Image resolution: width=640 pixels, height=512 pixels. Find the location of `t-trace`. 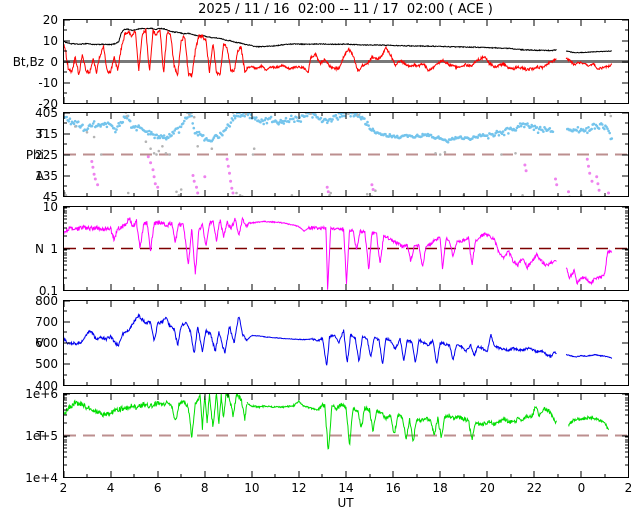

t-trace is located at coordinates (437, 425).